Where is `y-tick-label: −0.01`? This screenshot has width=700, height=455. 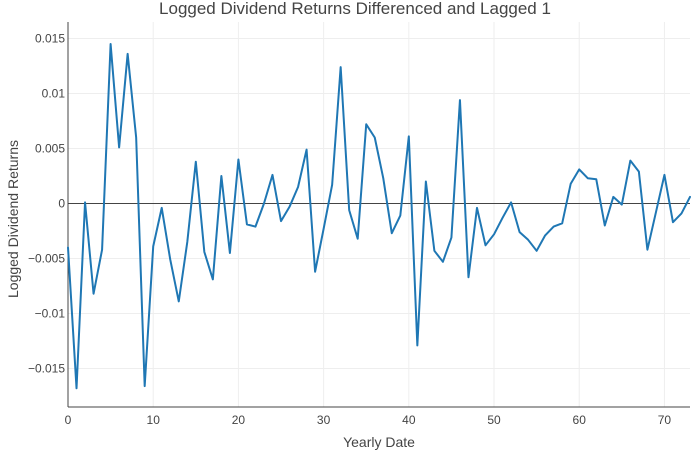
y-tick-label: −0.01 is located at coordinates (50, 314).